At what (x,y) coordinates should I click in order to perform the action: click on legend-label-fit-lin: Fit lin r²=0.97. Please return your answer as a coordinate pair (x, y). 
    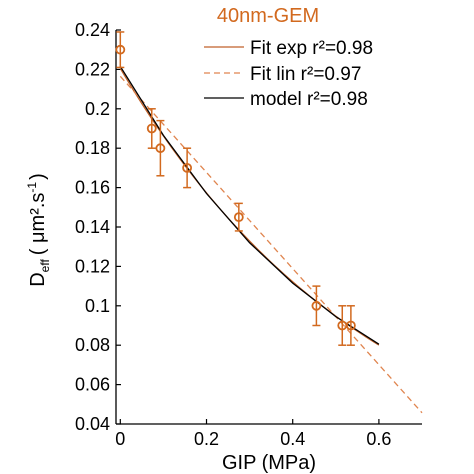
    Looking at the image, I should click on (305, 74).